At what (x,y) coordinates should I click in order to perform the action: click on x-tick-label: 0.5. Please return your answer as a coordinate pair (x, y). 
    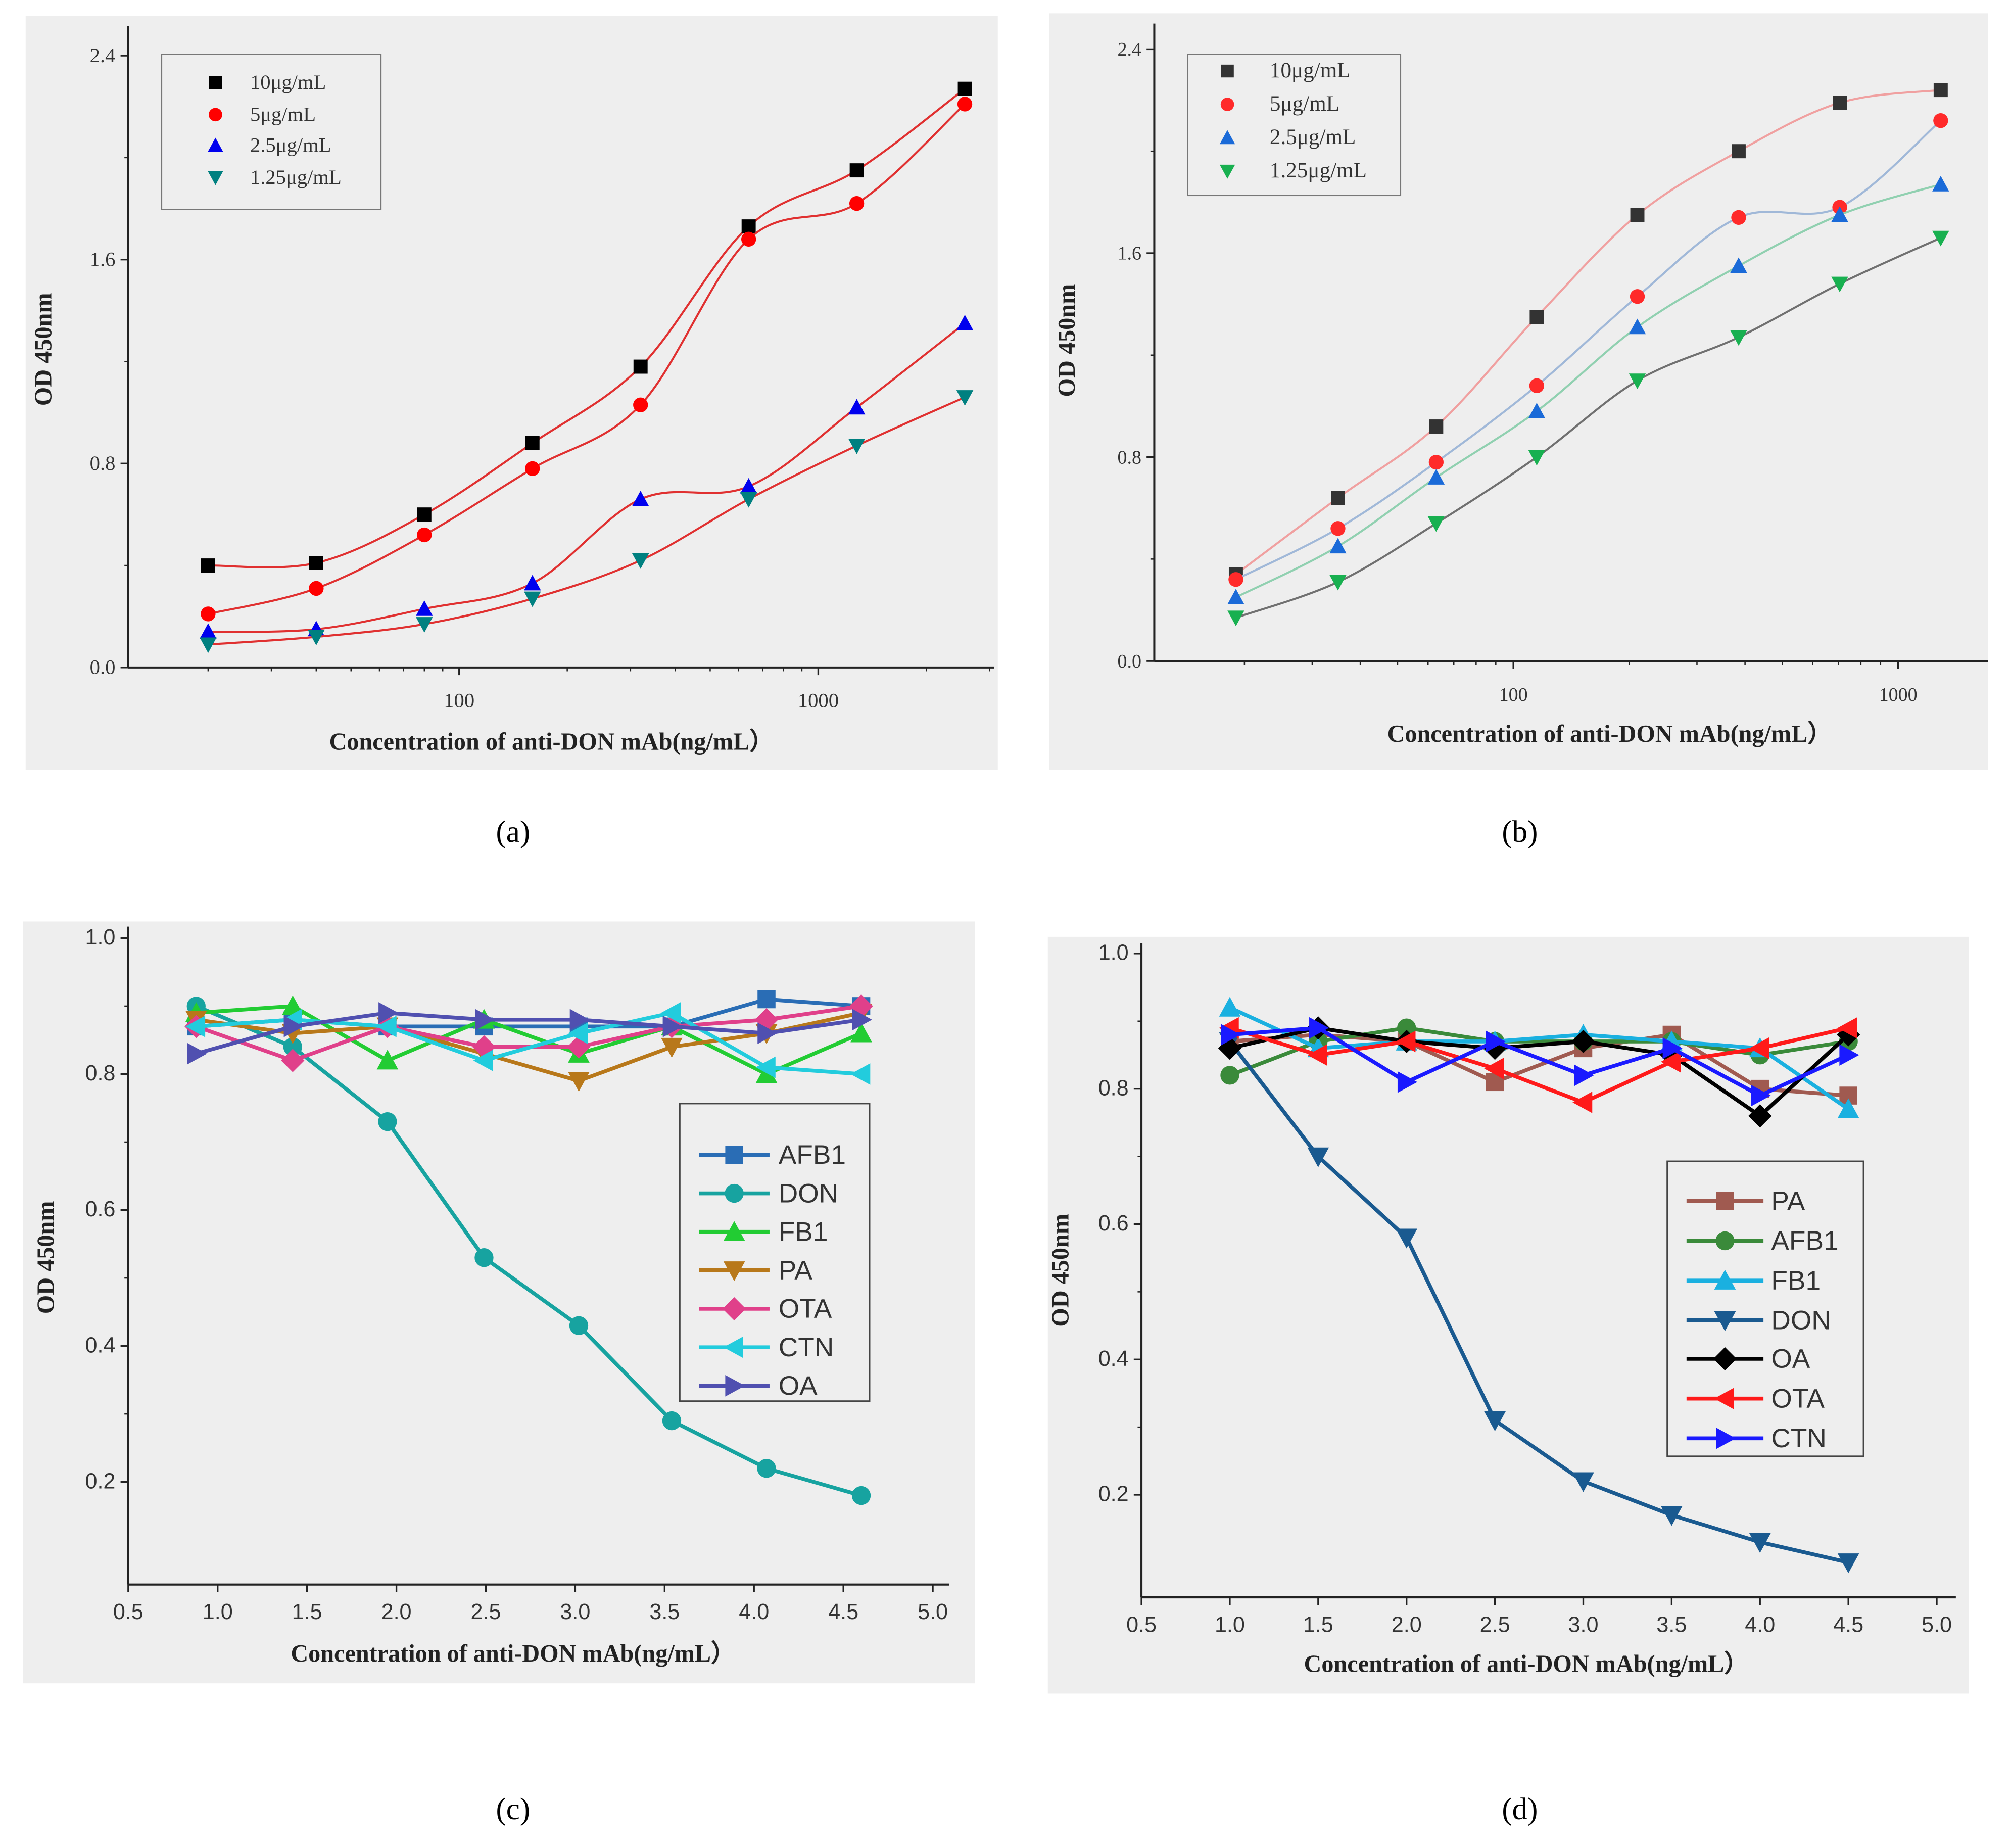
    Looking at the image, I should click on (128, 1612).